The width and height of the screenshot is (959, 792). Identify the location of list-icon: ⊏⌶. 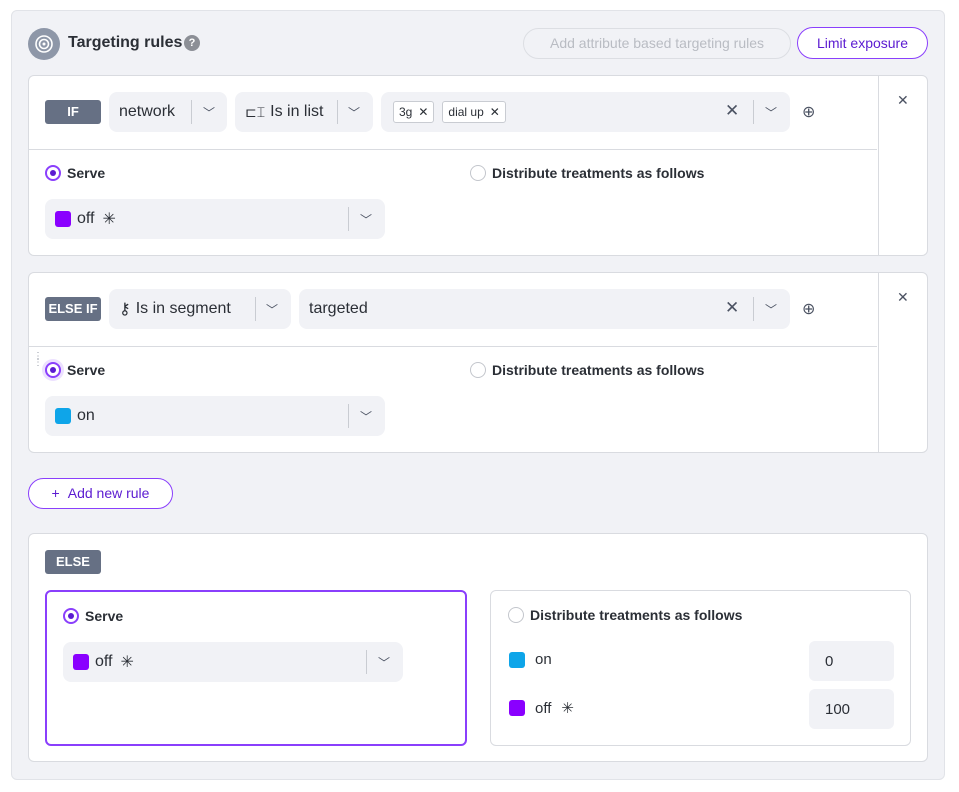
(255, 111).